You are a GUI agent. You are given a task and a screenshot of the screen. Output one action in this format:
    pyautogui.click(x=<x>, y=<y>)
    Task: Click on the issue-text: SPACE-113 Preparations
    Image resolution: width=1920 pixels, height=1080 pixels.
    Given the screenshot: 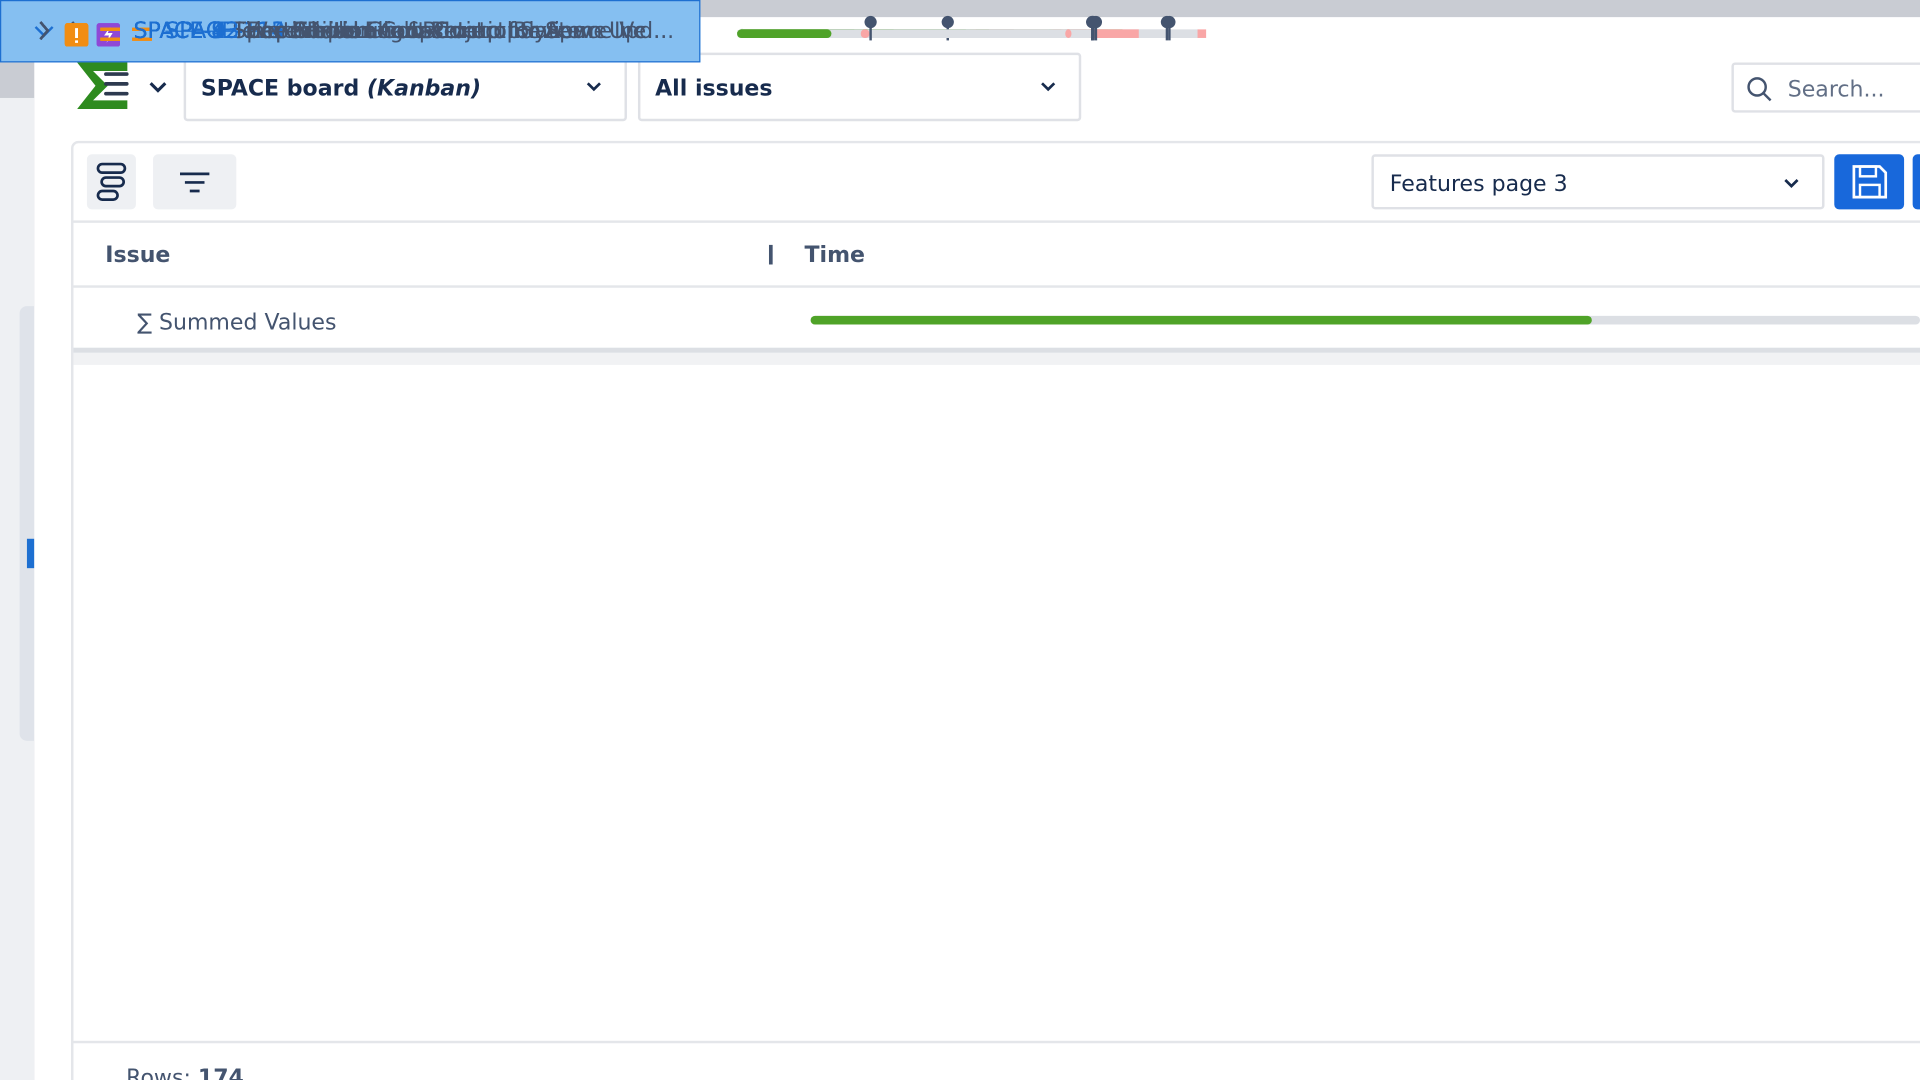 What is the action you would take?
    pyautogui.click(x=298, y=31)
    